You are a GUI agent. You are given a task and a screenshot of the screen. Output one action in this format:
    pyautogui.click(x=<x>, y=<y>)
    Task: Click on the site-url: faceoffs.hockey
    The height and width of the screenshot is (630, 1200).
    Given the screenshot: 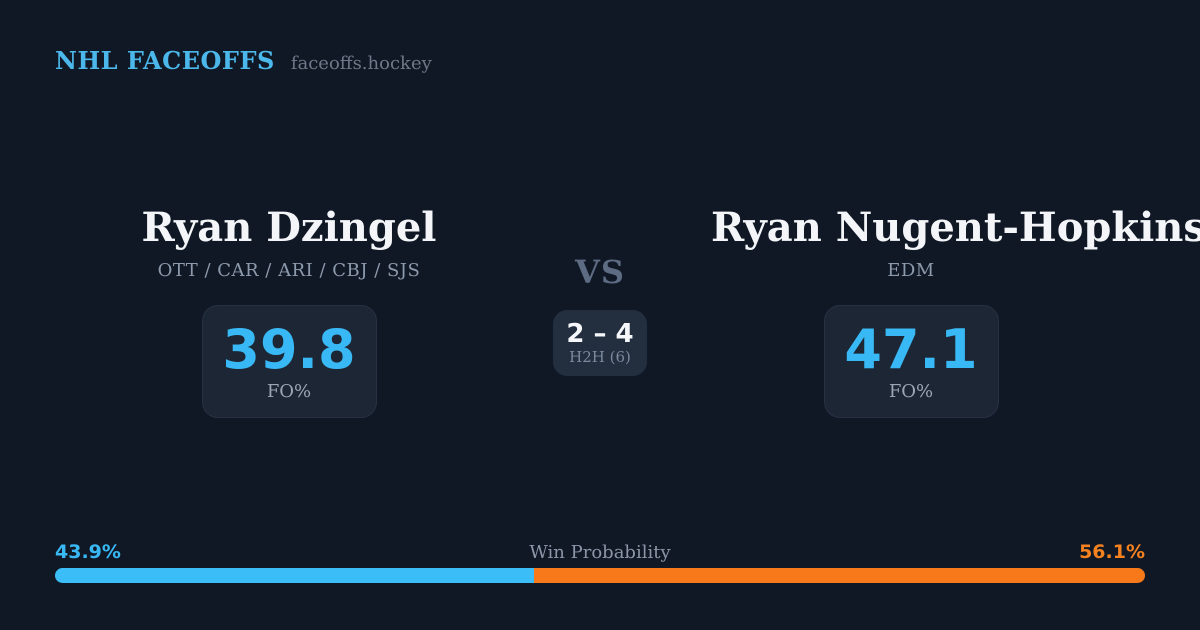 What is the action you would take?
    pyautogui.click(x=361, y=63)
    